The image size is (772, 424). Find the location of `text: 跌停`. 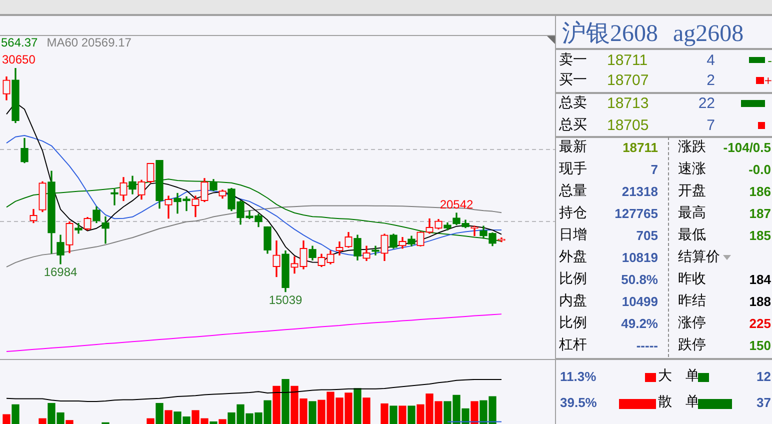

text: 跌停 is located at coordinates (692, 345).